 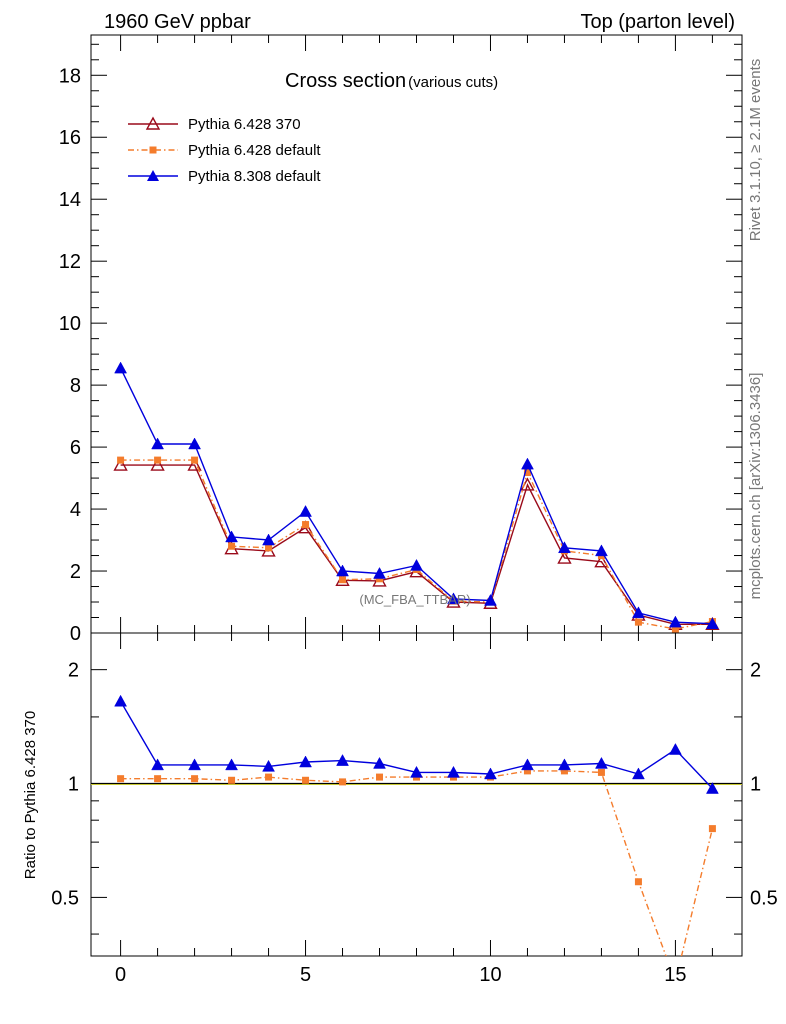 What do you see at coordinates (75, 386) in the screenshot?
I see `main-y-tick-label: 8` at bounding box center [75, 386].